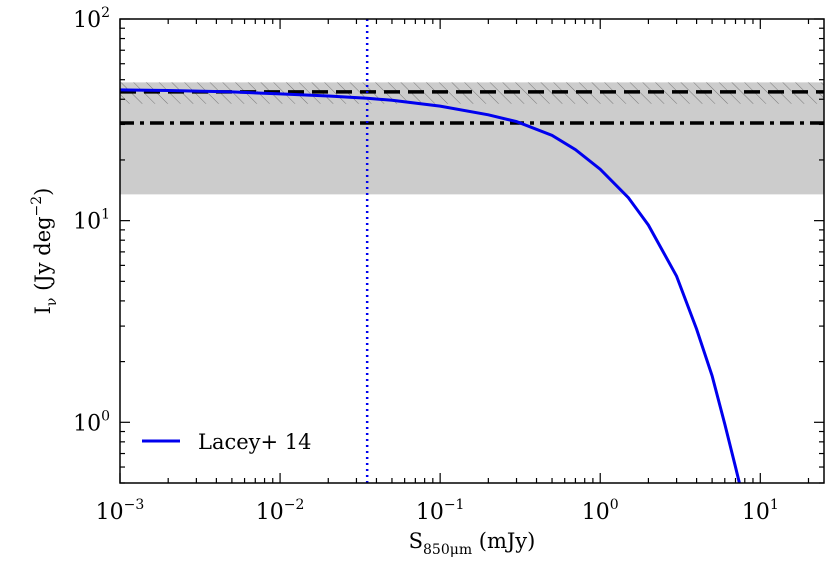  I want to click on x-tick-exp: 1, so click(774, 505).